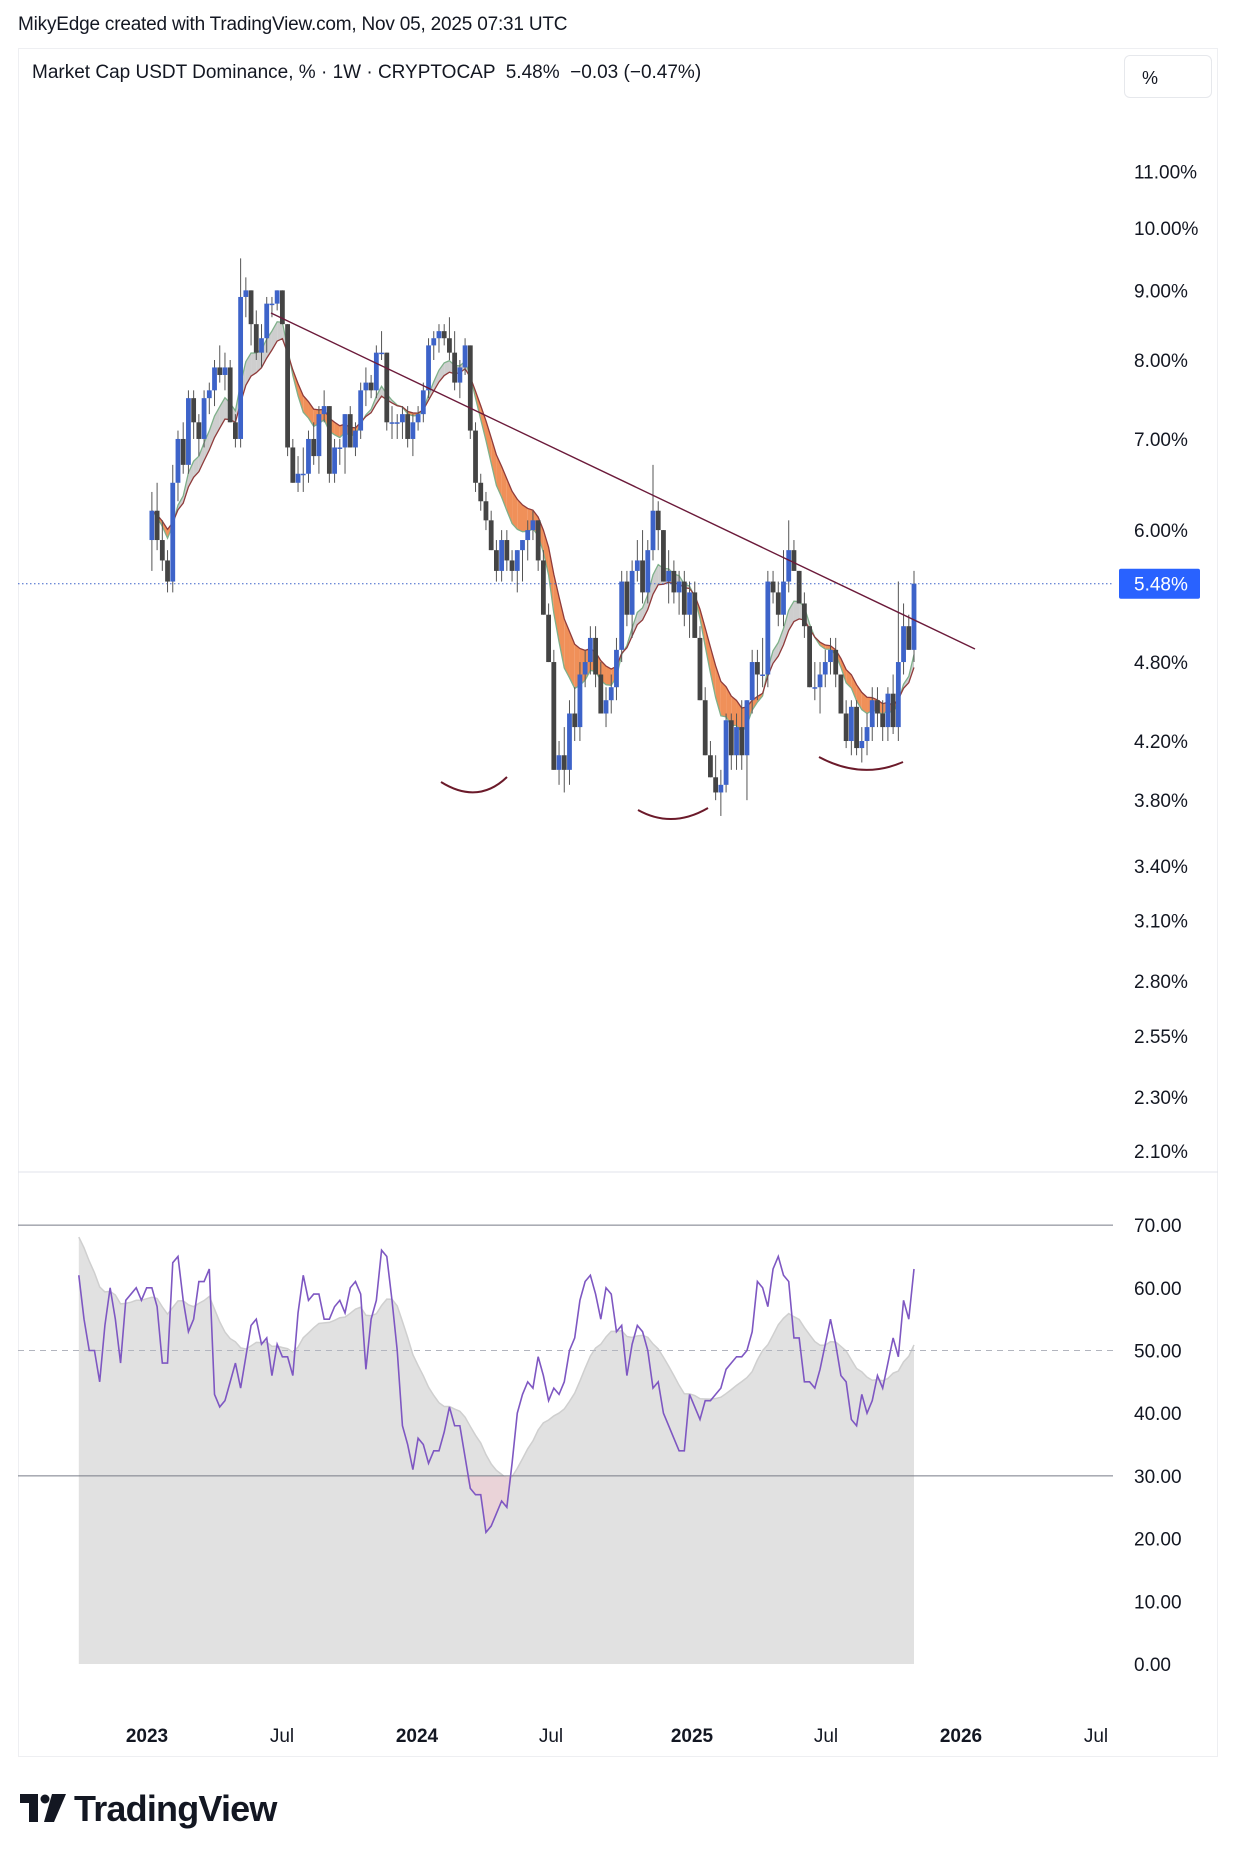  I want to click on rsi-axis: 70.00 60.00 50.00 40.00 30.00 20.00 10.00 0.00, so click(1158, 1446).